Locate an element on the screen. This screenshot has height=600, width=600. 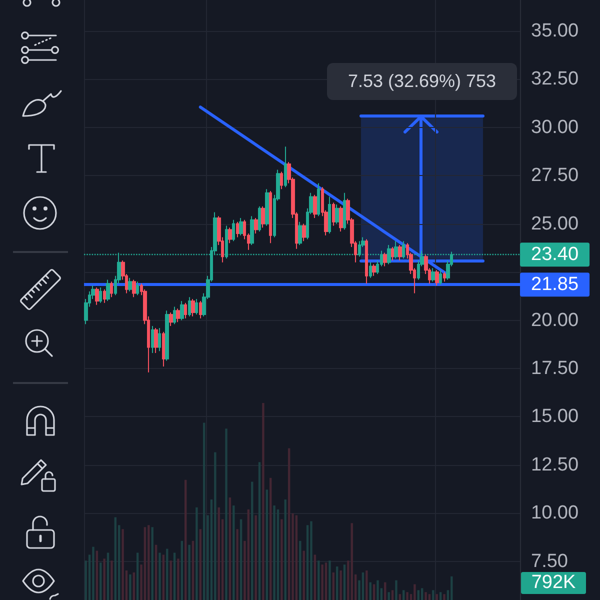
y-tick-label: 15.00 is located at coordinates (555, 417).